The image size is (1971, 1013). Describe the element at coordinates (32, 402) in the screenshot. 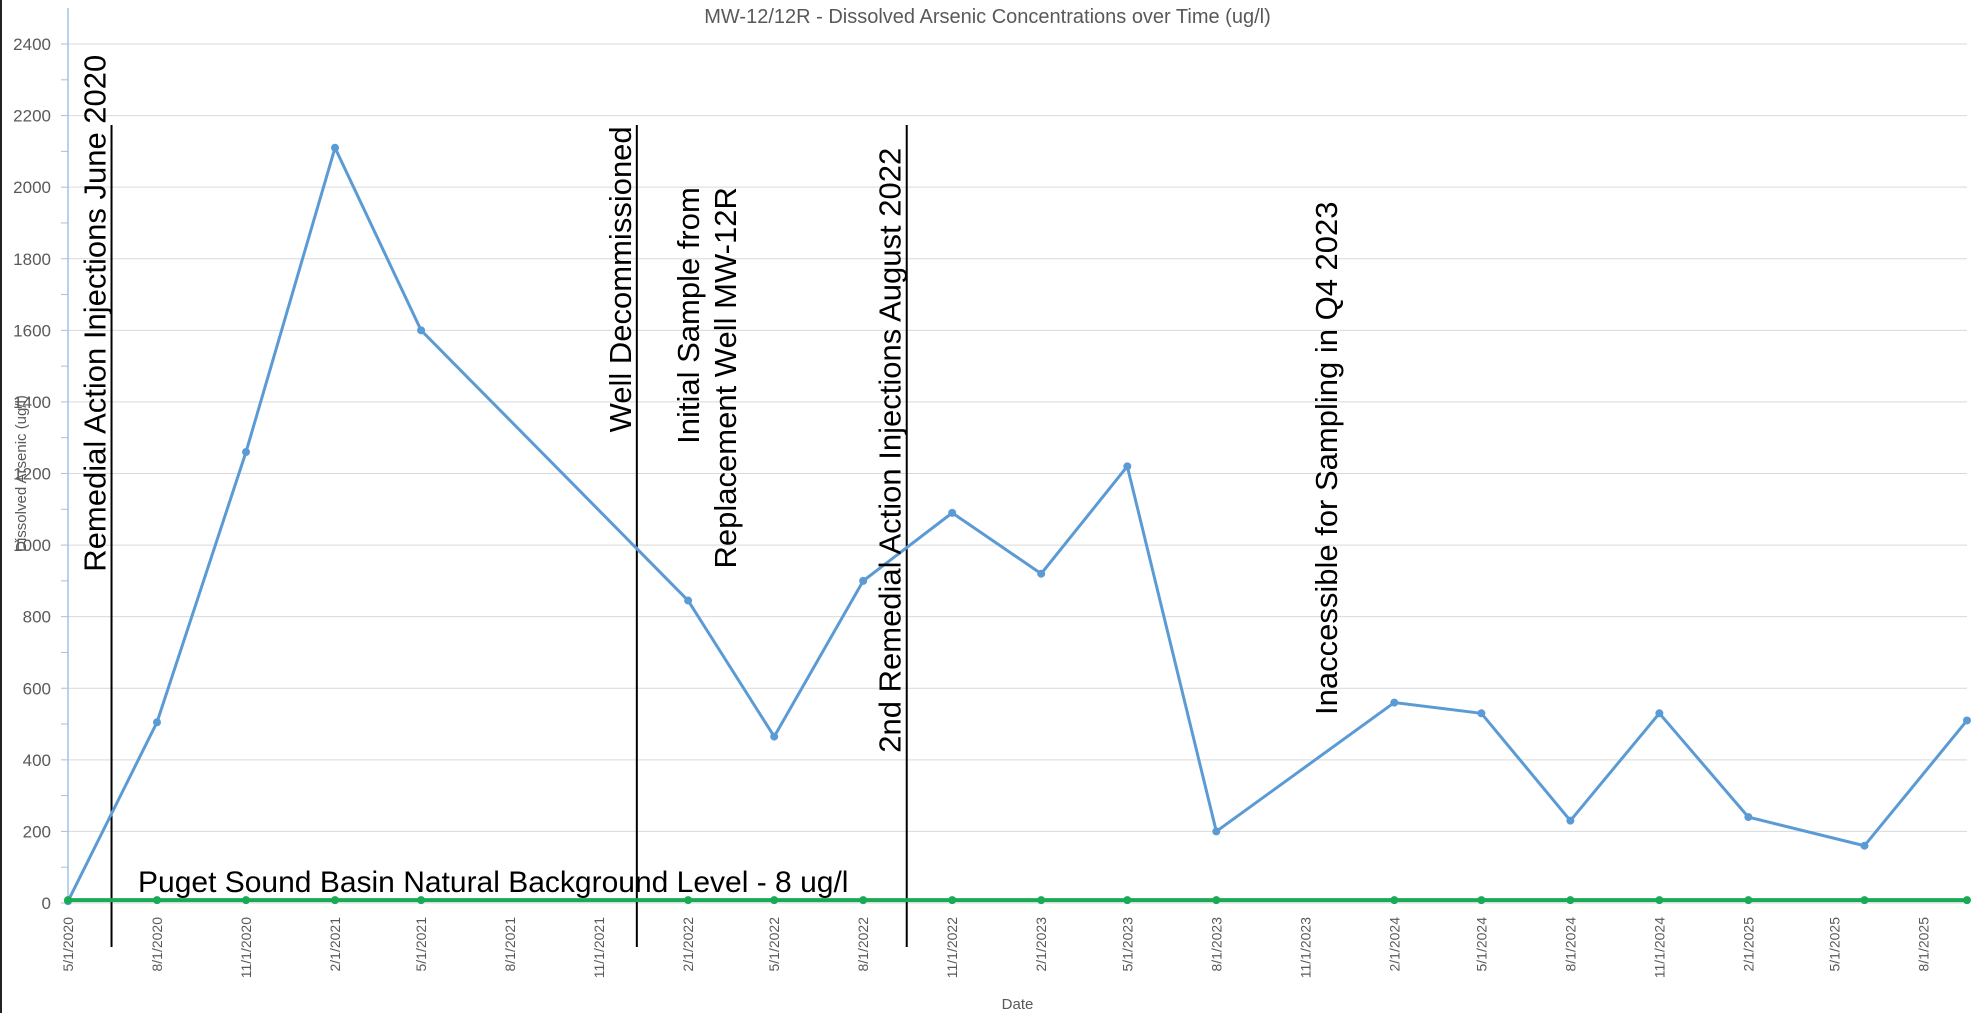

I see `y-tick-label: 1400` at that location.